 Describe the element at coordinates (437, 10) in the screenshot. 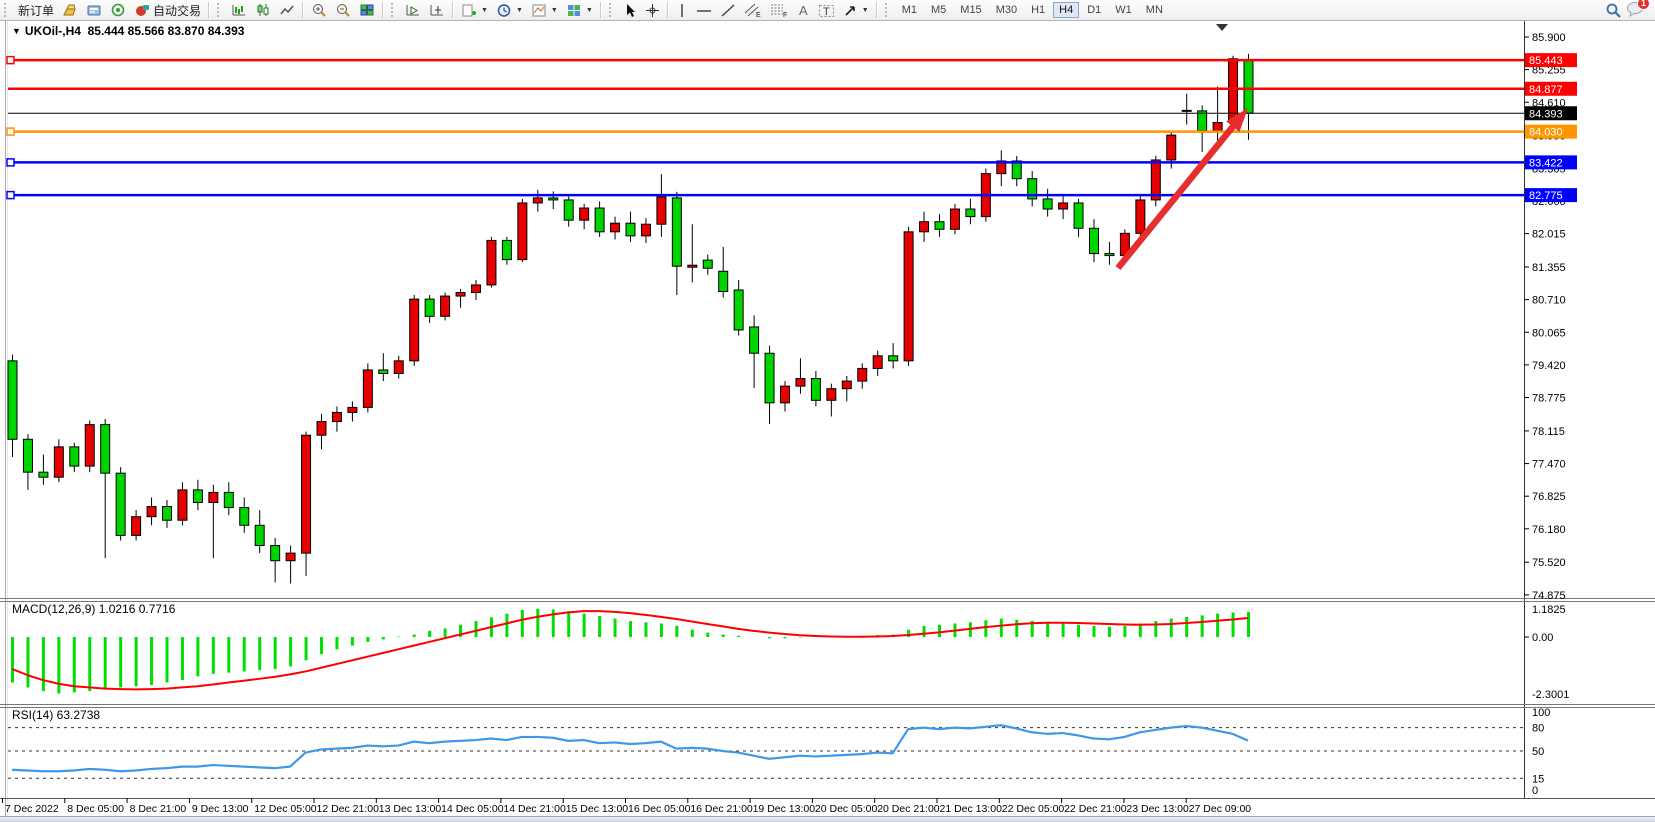

I see `chart-shift-icon` at that location.